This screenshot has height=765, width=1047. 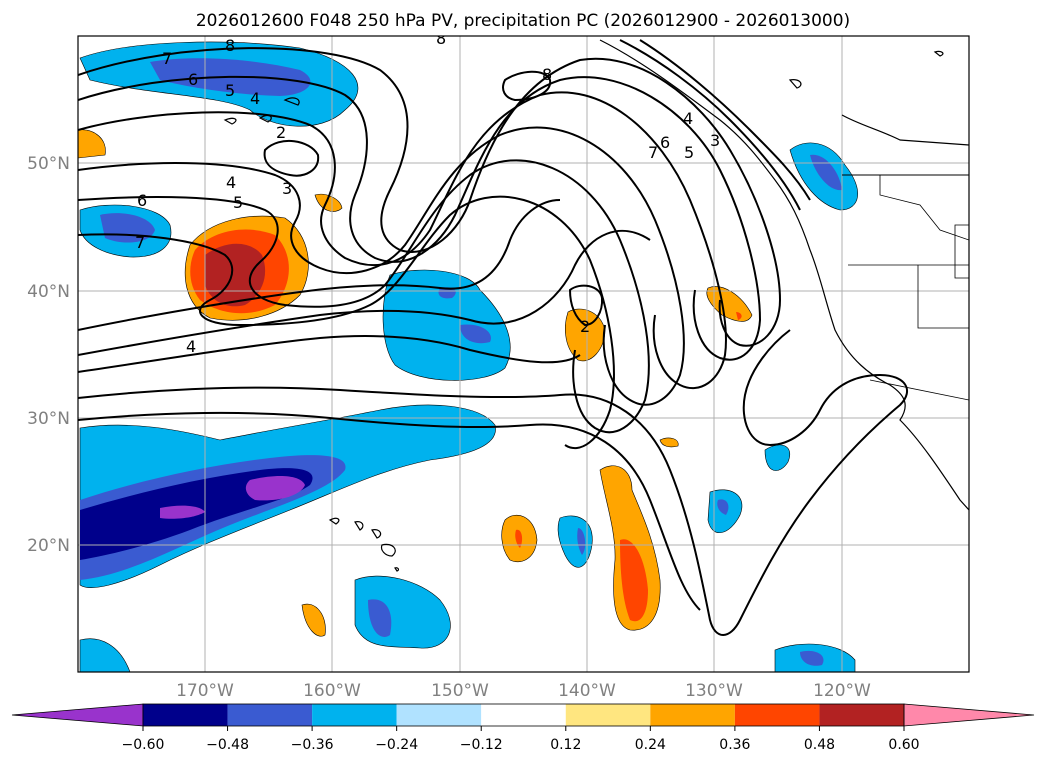 I want to click on precip-region-140w-blob, so click(x=585, y=335).